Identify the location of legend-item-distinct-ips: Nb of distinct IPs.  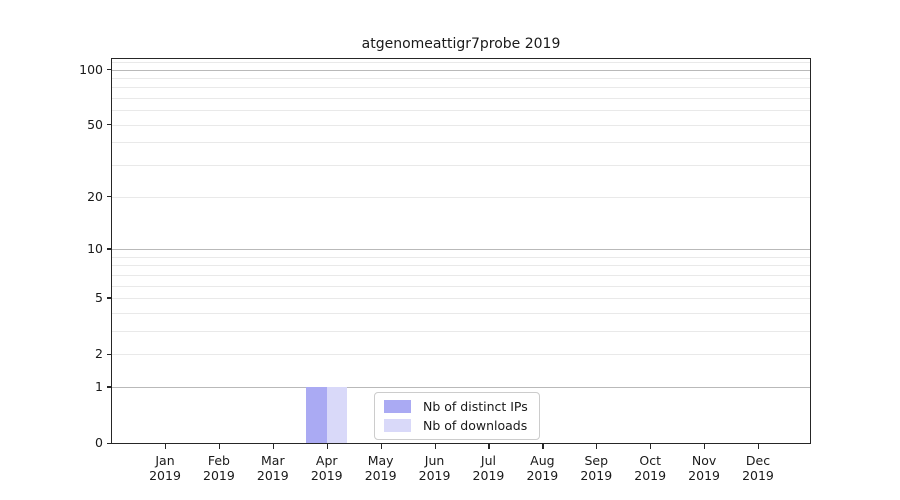
(456, 406).